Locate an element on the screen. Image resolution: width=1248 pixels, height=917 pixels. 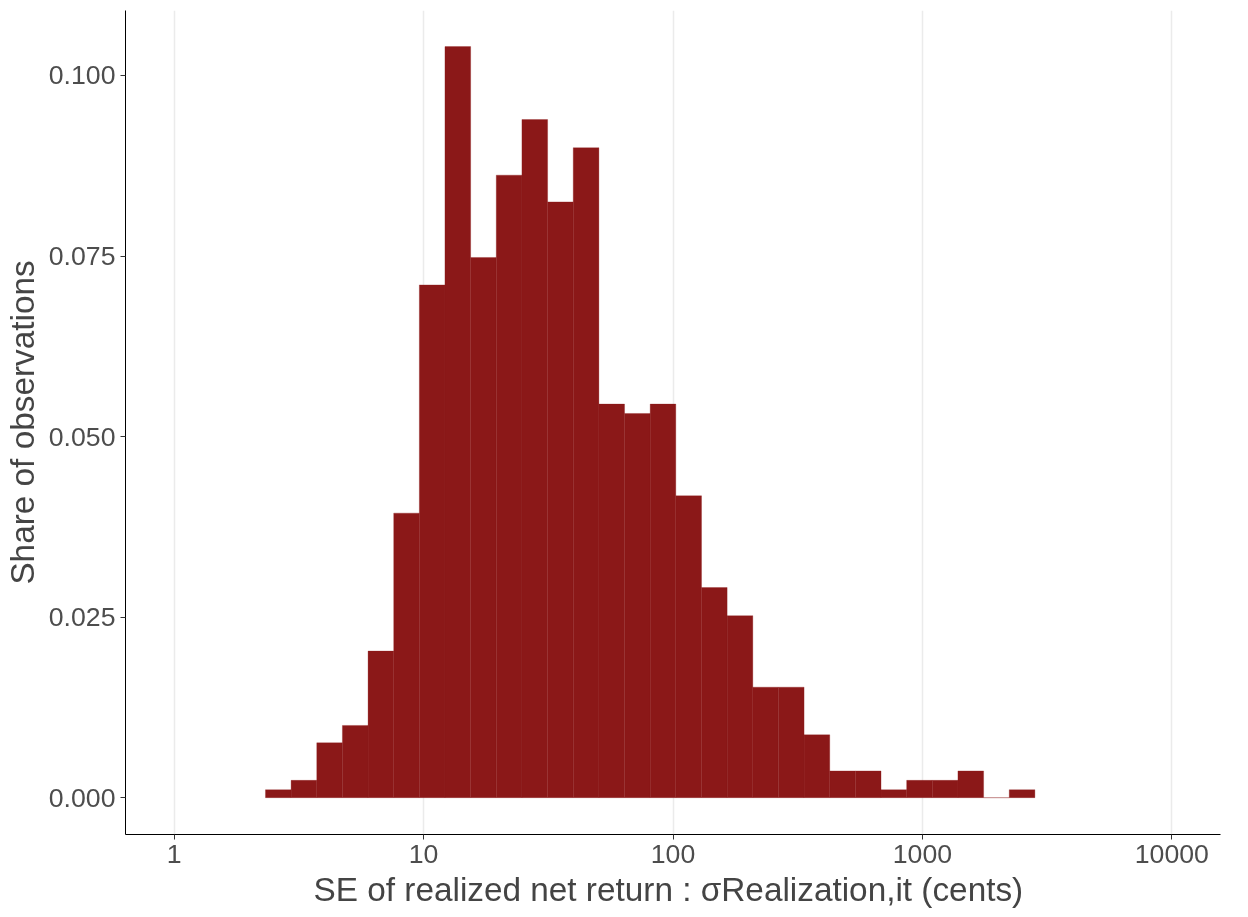
x-tick-label: 10000 is located at coordinates (1171, 853).